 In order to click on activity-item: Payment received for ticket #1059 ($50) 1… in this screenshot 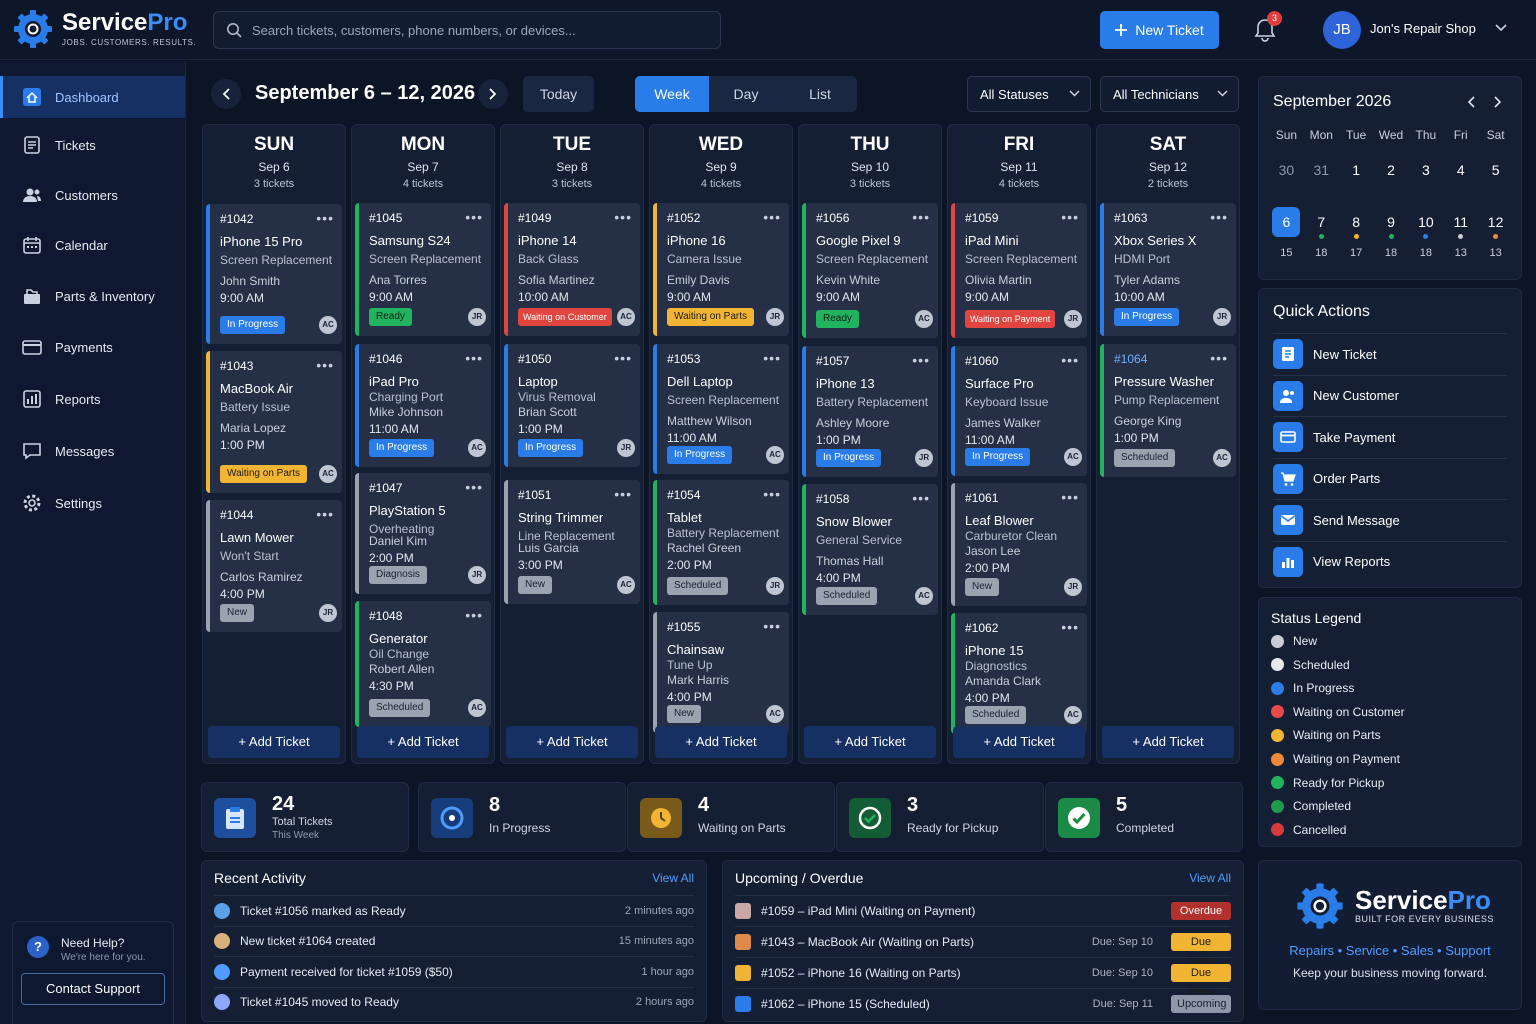, I will do `click(454, 971)`.